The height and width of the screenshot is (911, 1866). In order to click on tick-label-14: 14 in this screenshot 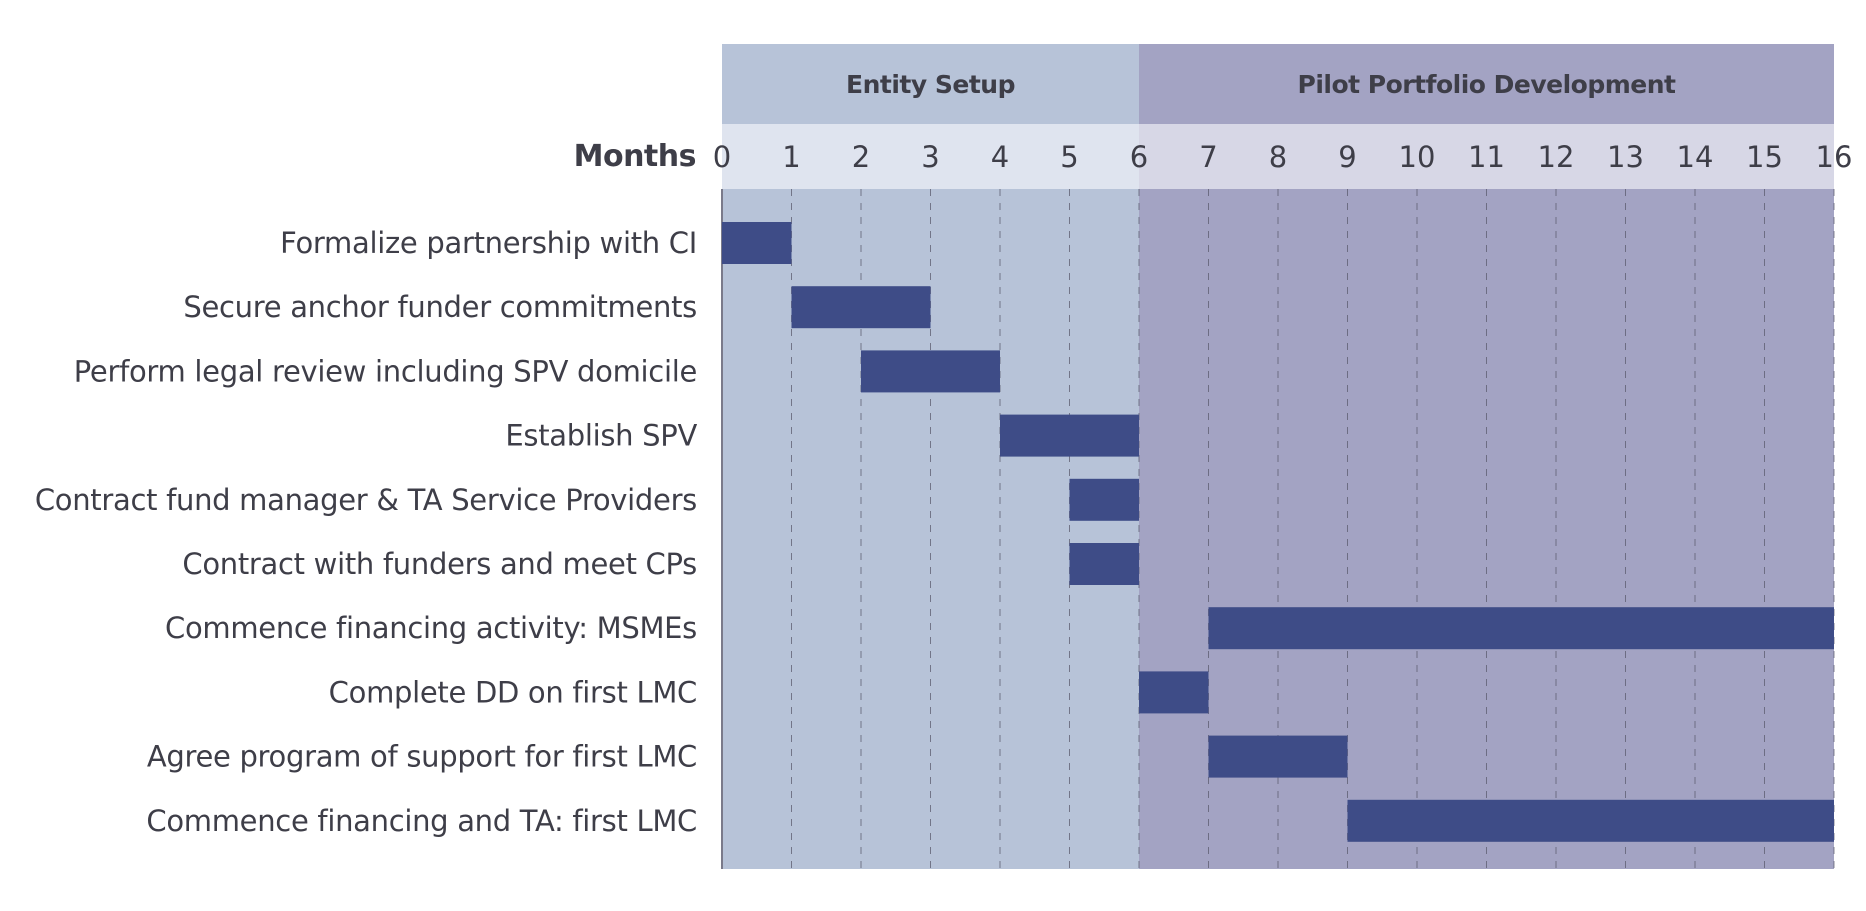, I will do `click(1695, 157)`.